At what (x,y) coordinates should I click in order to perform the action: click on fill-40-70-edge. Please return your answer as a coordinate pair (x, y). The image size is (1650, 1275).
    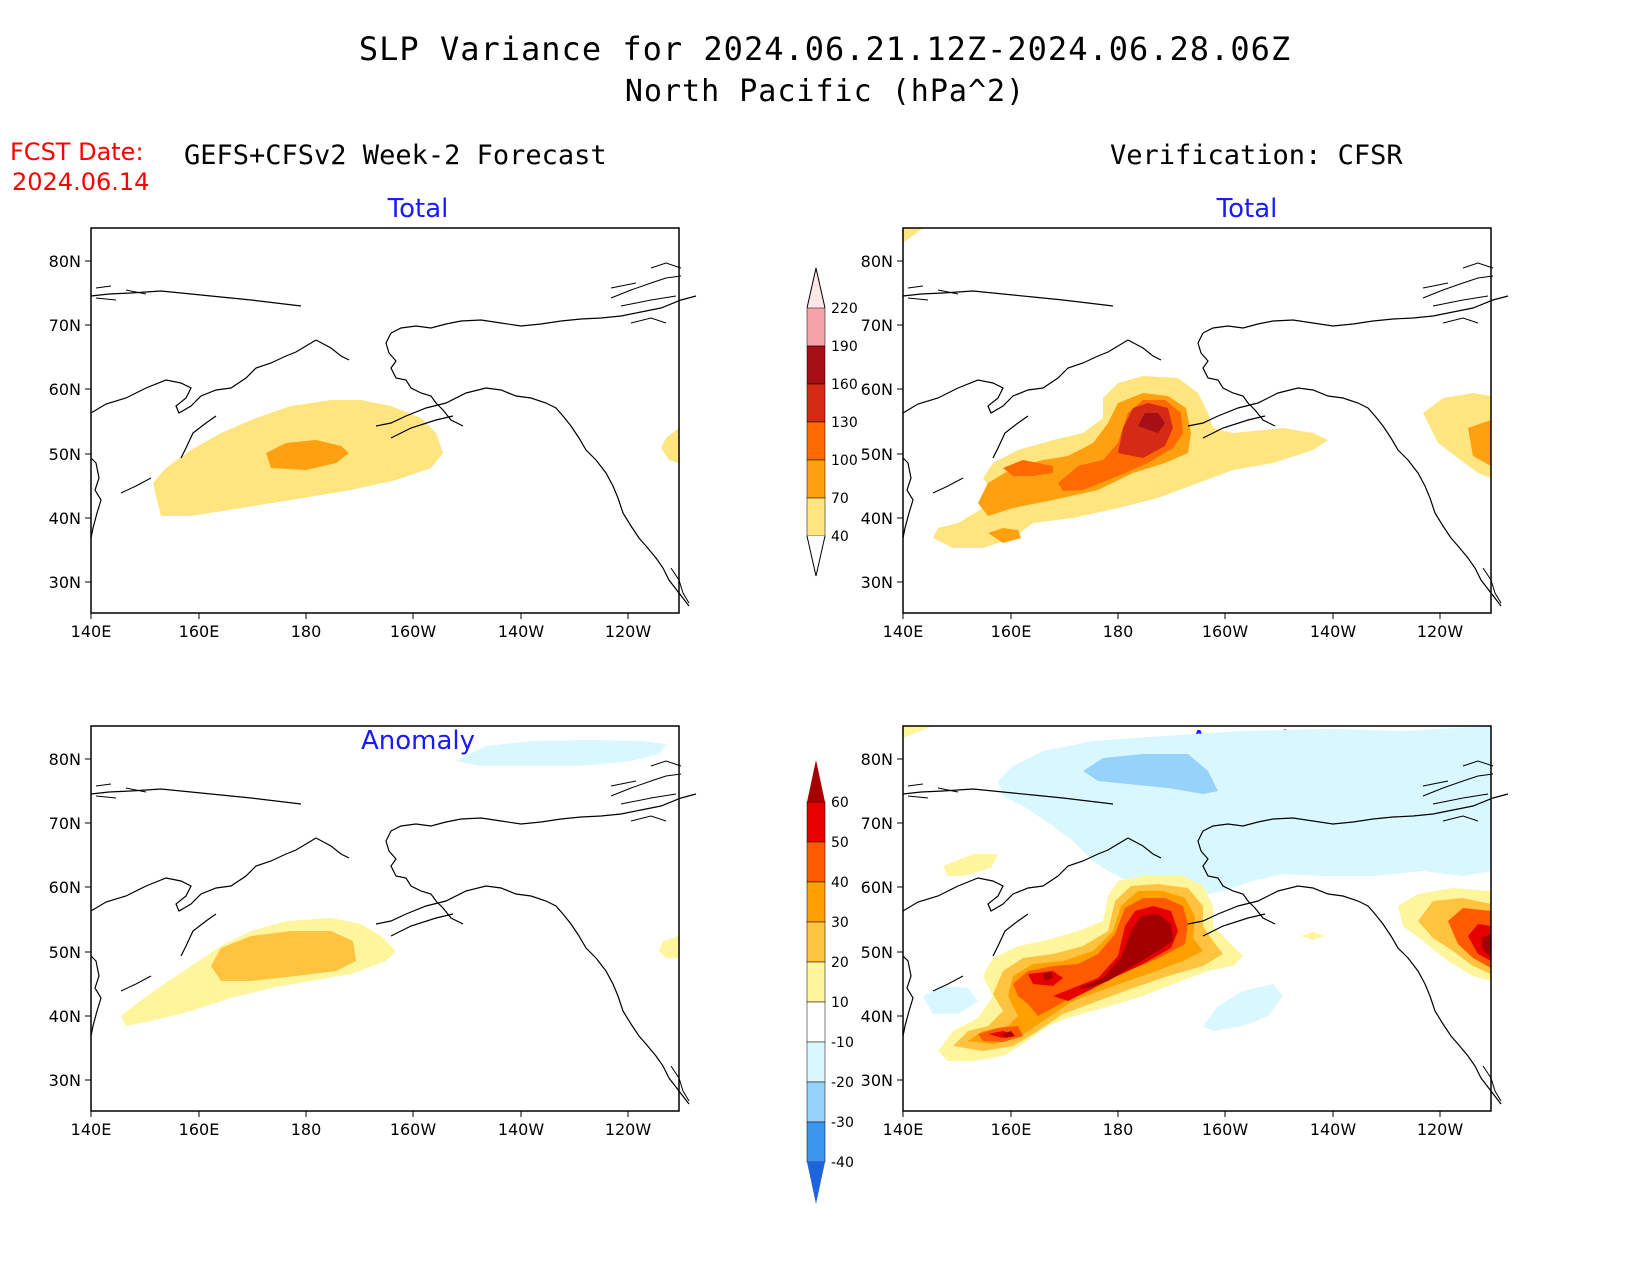
    Looking at the image, I should click on (670, 445).